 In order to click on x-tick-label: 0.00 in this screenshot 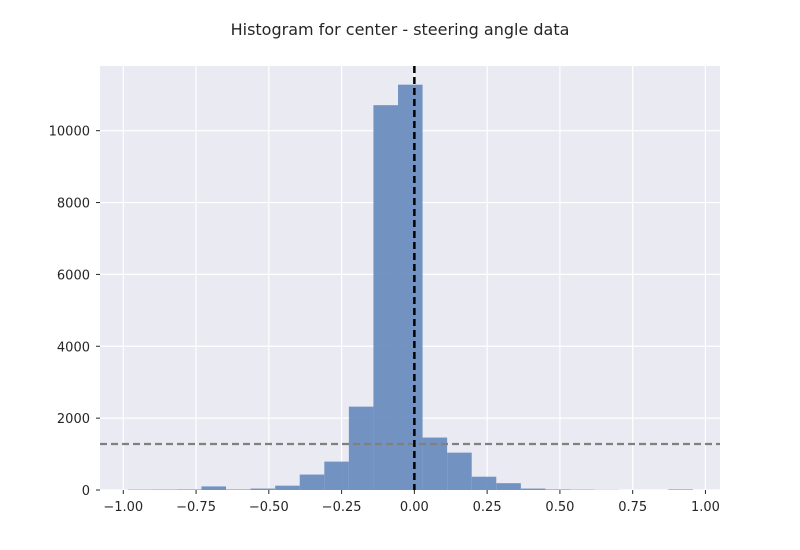, I will do `click(414, 507)`.